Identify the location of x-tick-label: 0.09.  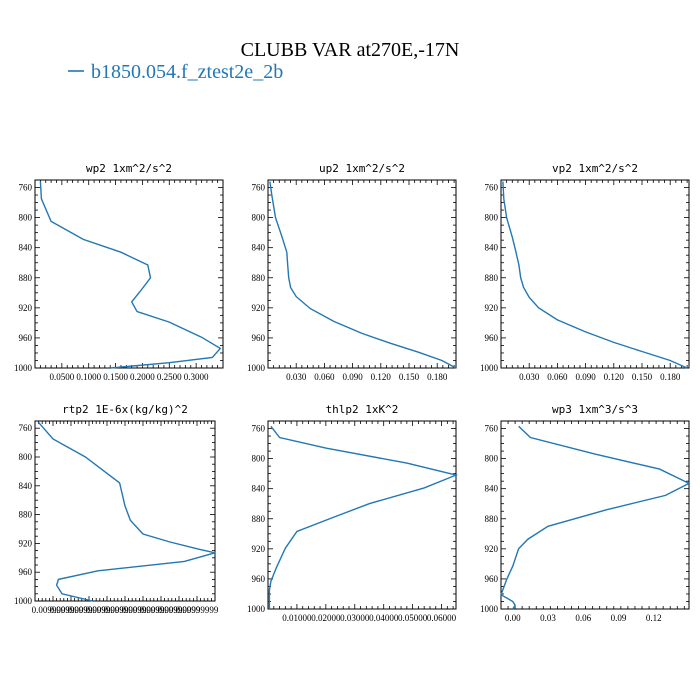
(619, 618).